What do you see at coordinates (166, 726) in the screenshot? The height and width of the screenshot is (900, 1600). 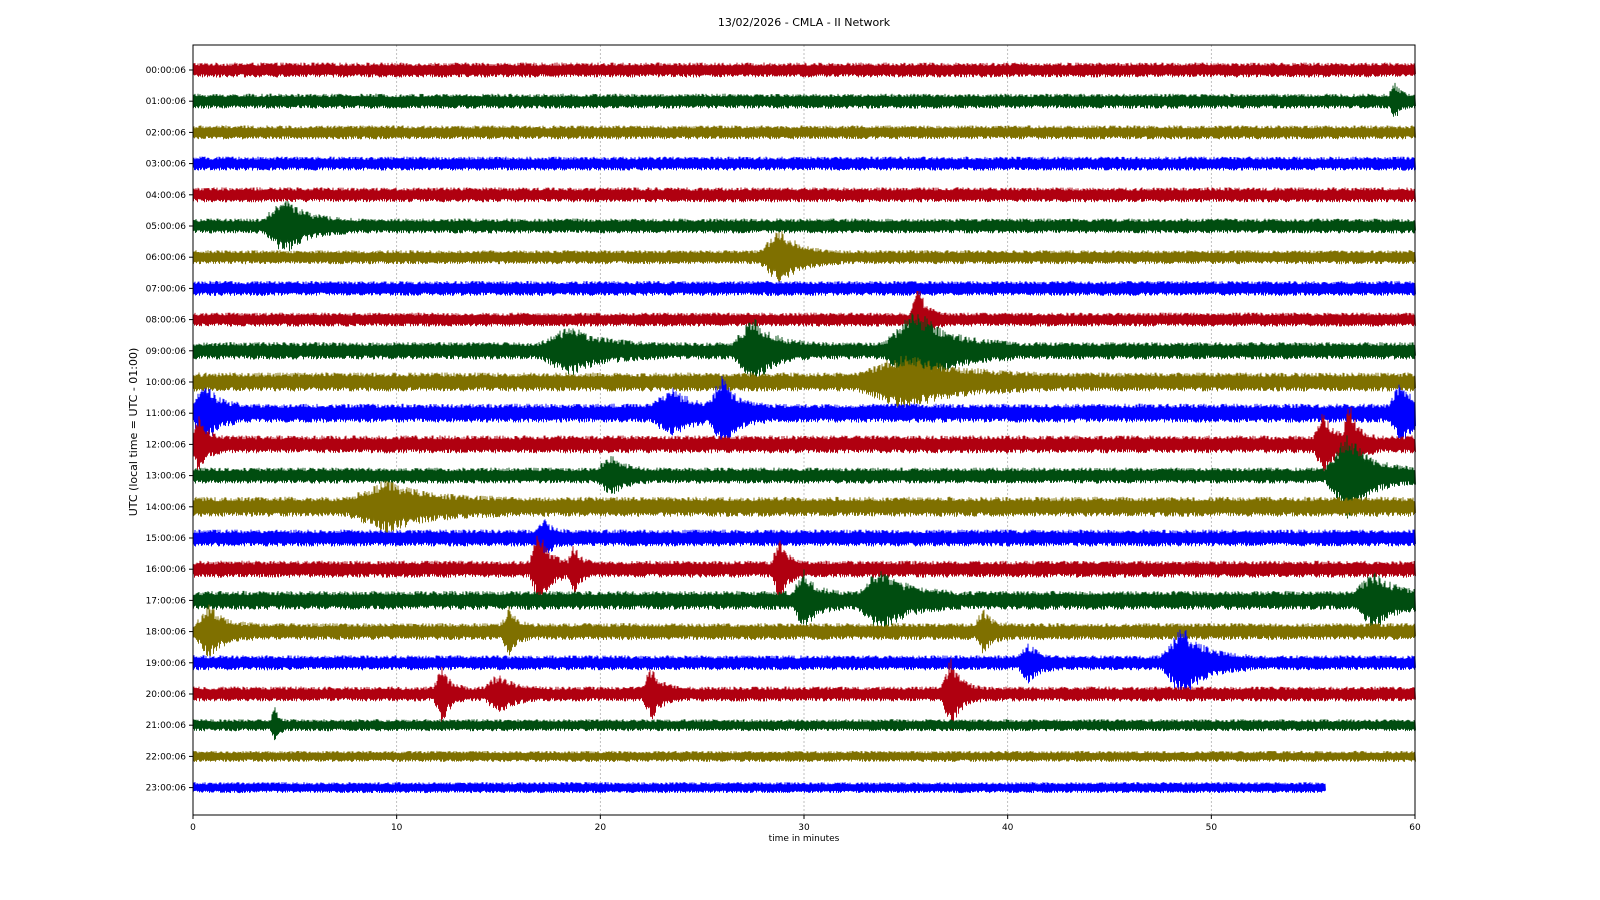 I see `y-tick-label: 21:00:06` at bounding box center [166, 726].